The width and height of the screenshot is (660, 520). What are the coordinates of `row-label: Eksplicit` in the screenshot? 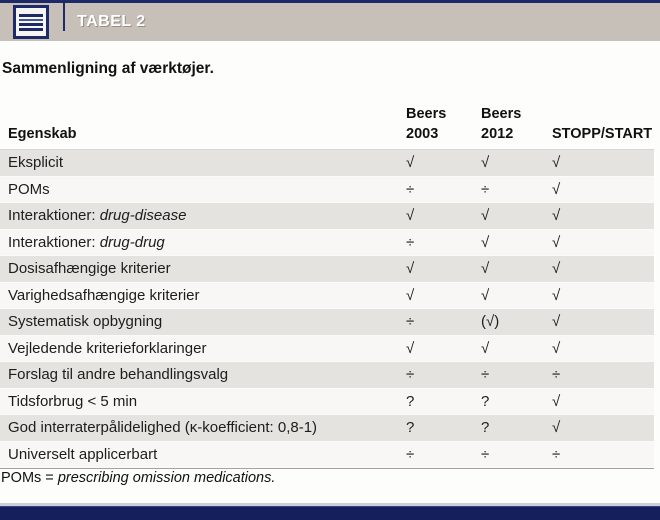 It's located at (199, 162).